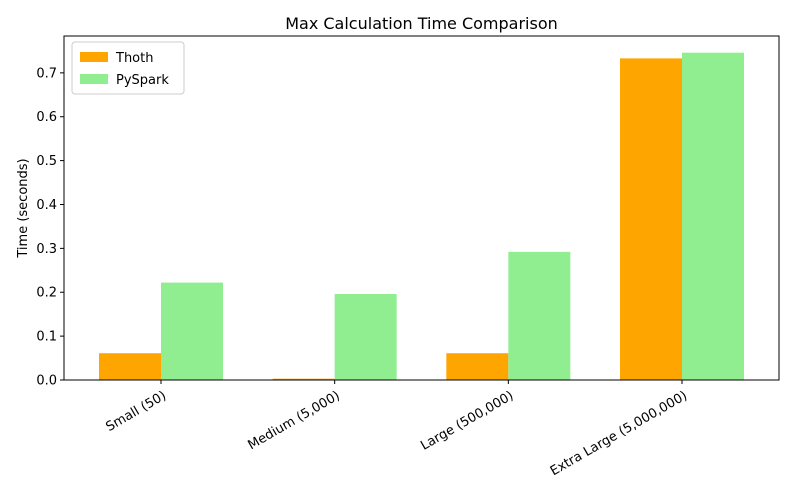  I want to click on y-tick-label: 0.3, so click(46, 249).